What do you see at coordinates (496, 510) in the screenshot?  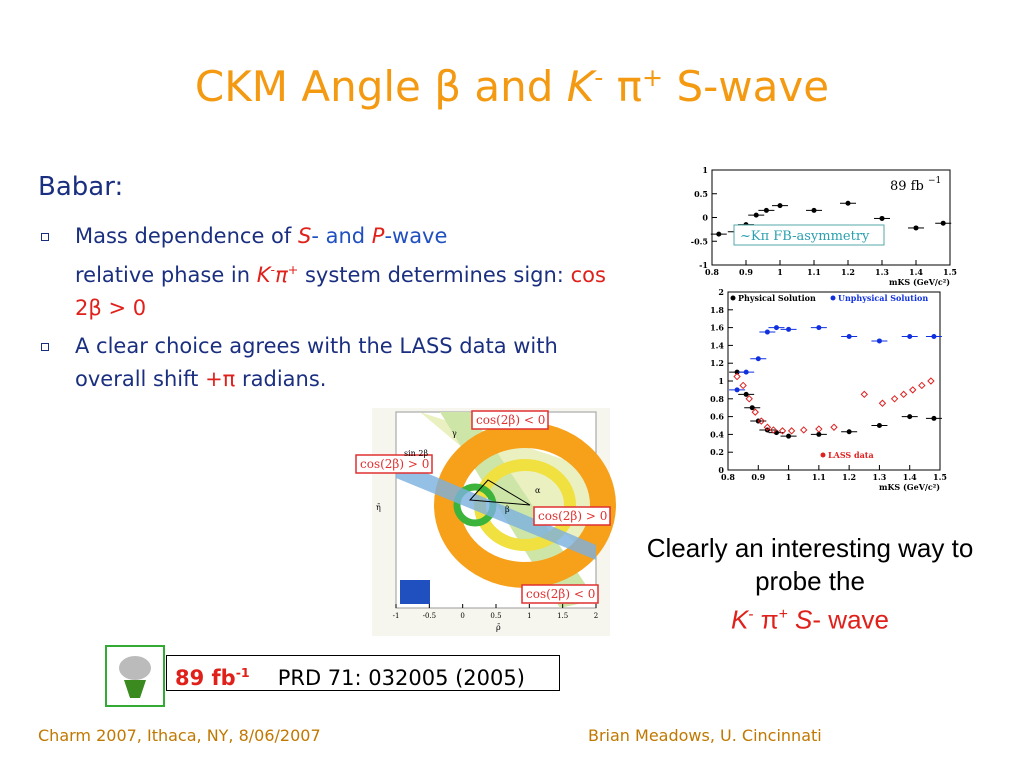 I see `band` at bounding box center [496, 510].